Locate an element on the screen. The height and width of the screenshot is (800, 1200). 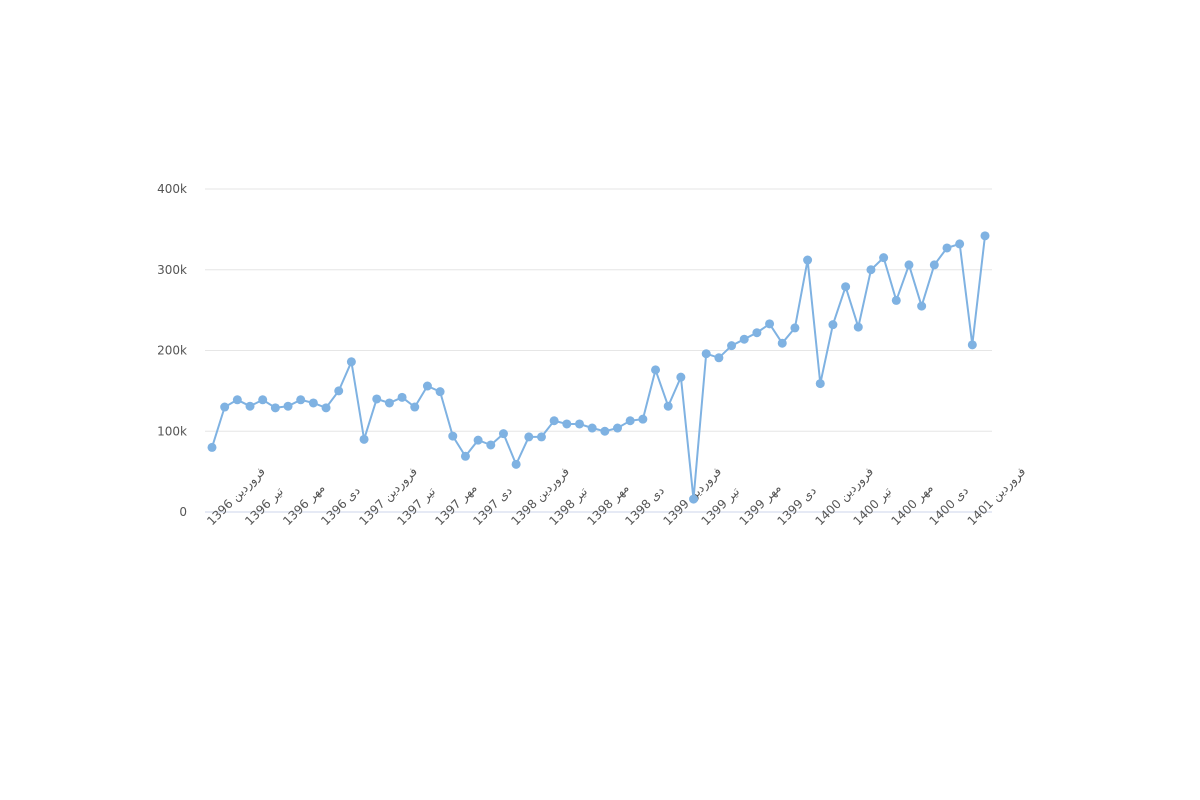
y-tick-label: 100k is located at coordinates (172, 431).